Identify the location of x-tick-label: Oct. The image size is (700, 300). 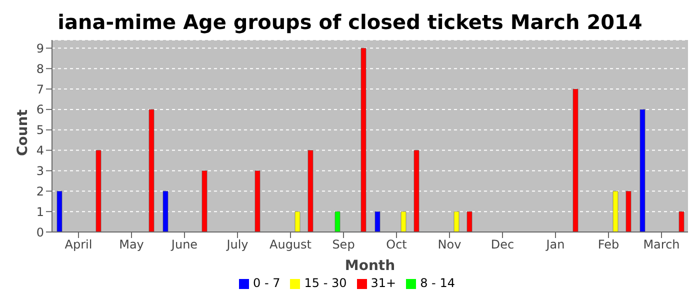
(397, 245).